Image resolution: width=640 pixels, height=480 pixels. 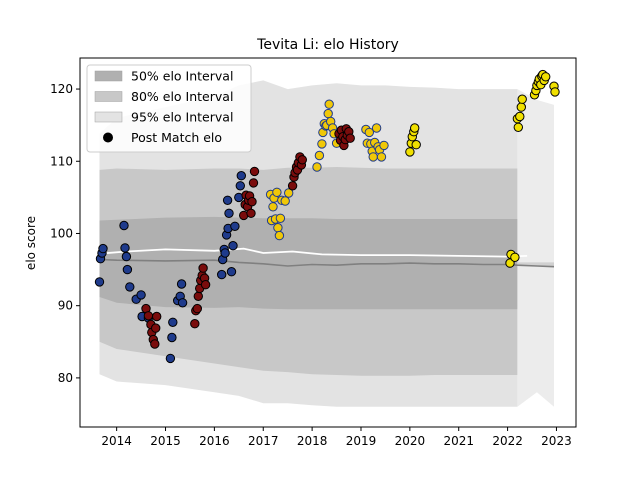 I want to click on x-tick-label: 2023, so click(x=556, y=441).